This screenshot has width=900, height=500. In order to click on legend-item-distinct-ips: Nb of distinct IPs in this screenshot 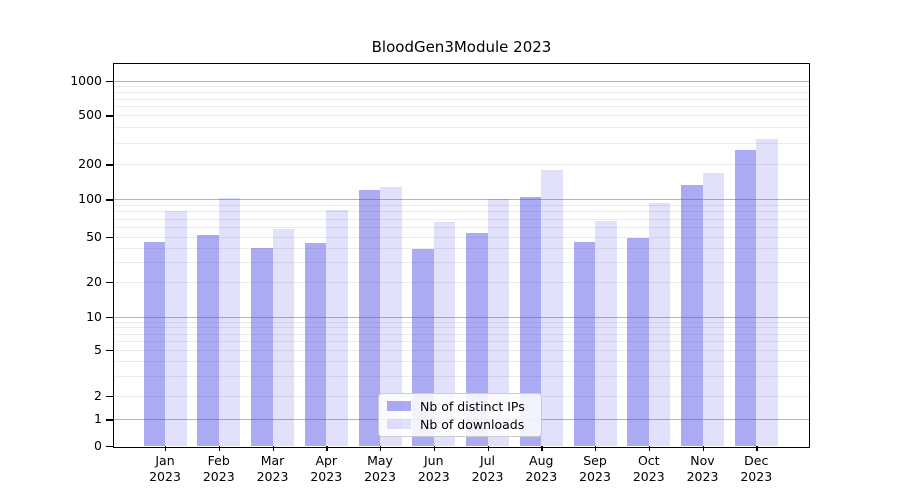, I will do `click(460, 406)`.